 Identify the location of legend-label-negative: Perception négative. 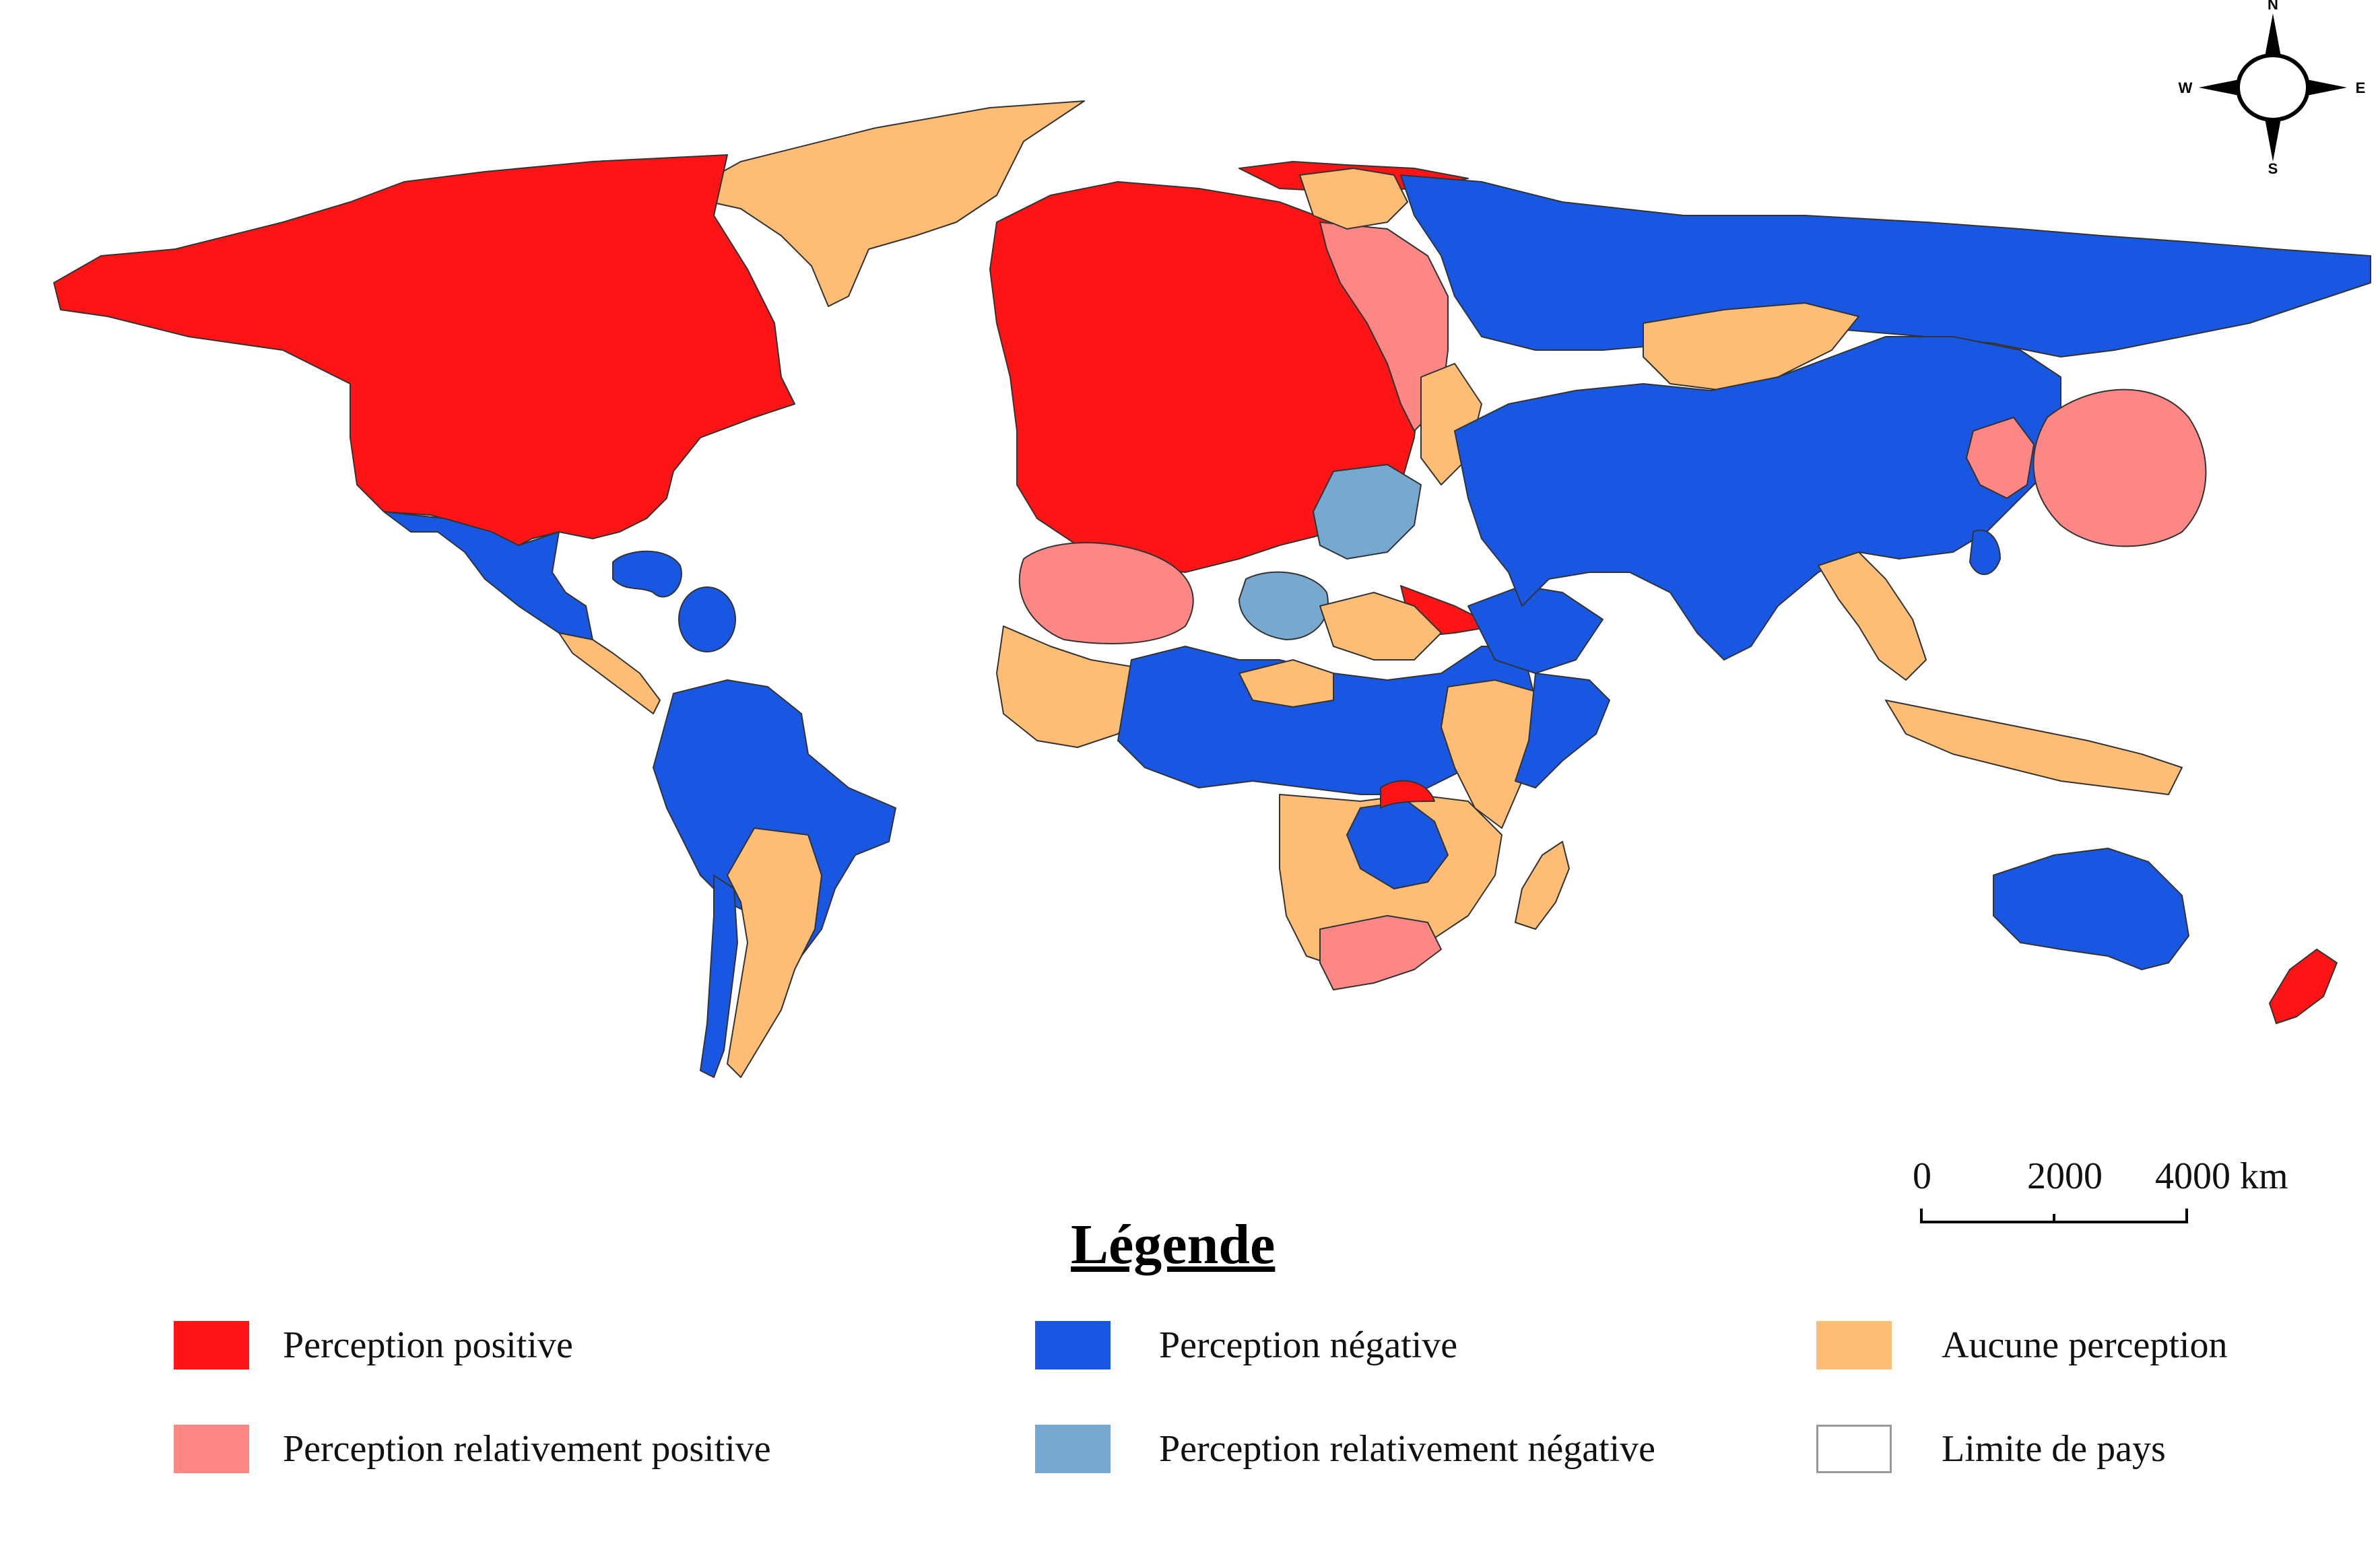
(1309, 1345).